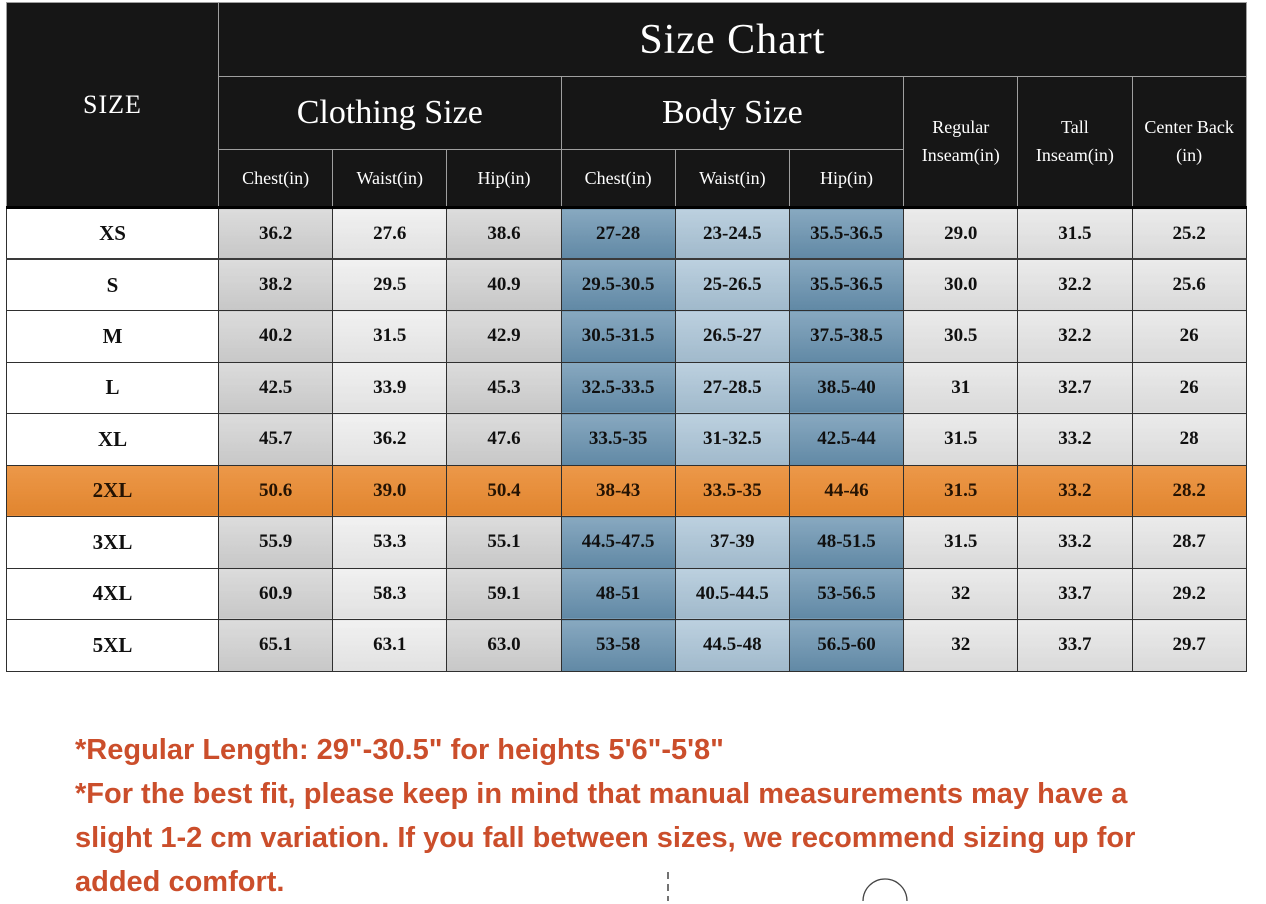 The height and width of the screenshot is (904, 1266). I want to click on measurement-cell: 28.7, so click(1189, 542).